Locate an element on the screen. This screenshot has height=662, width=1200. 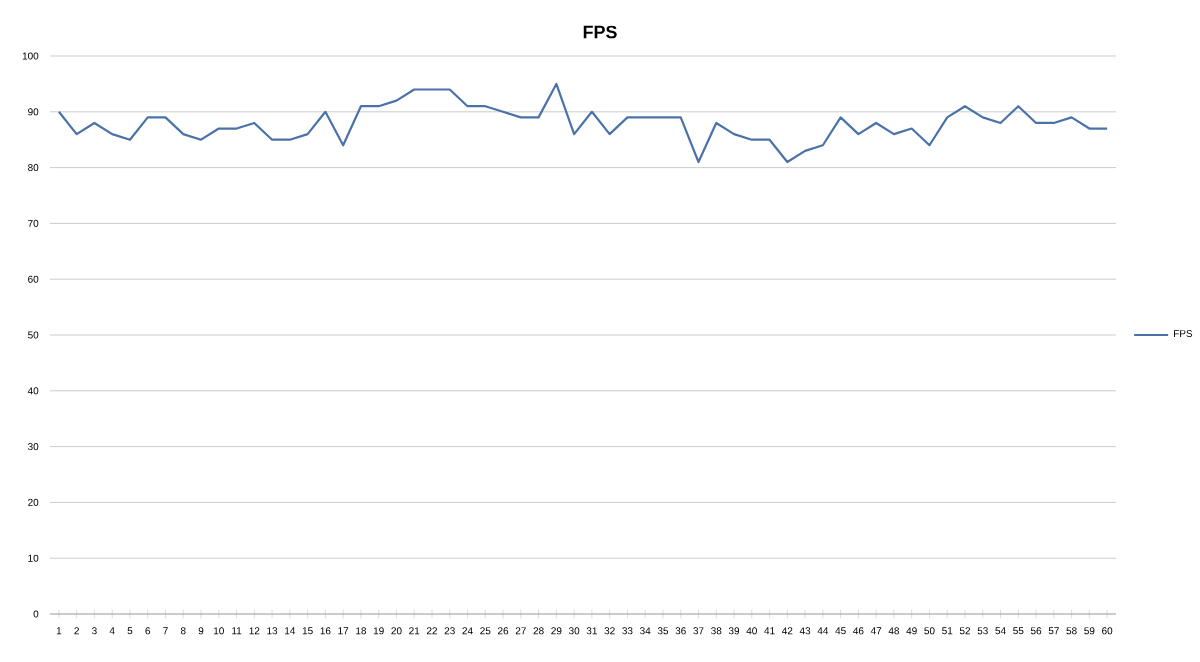
chart-title: FPS is located at coordinates (600, 32).